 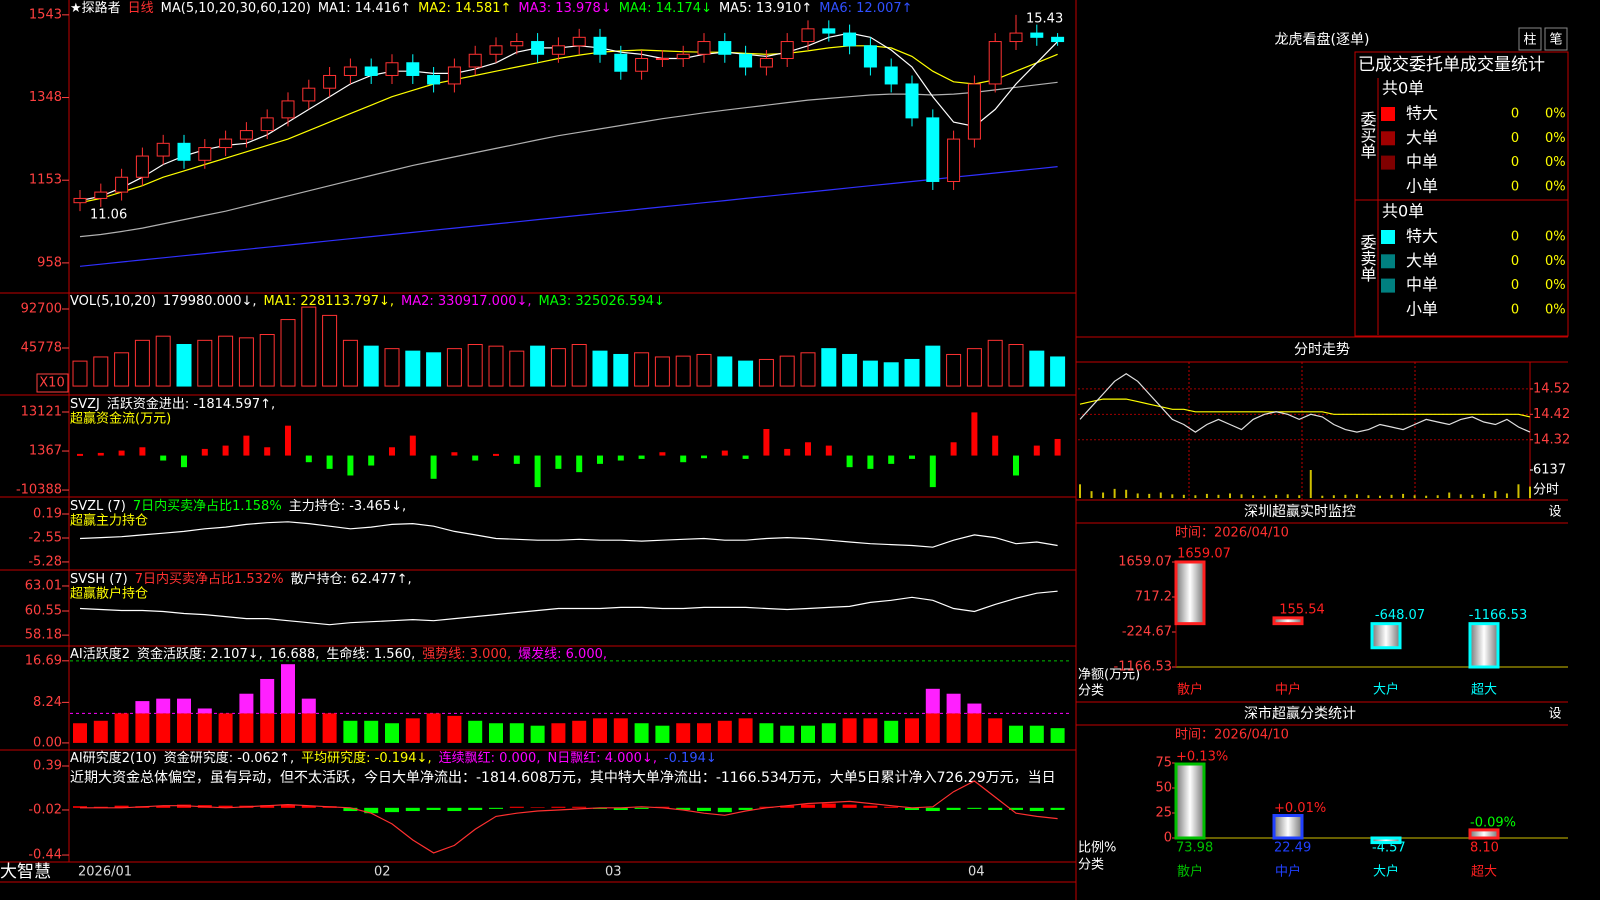 I want to click on y-tick-label: 0.19, so click(x=47, y=514).